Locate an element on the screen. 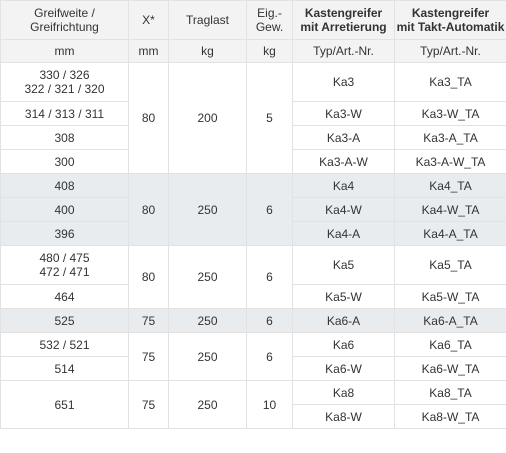  takt-cell: Ka8_TA is located at coordinates (450, 392).